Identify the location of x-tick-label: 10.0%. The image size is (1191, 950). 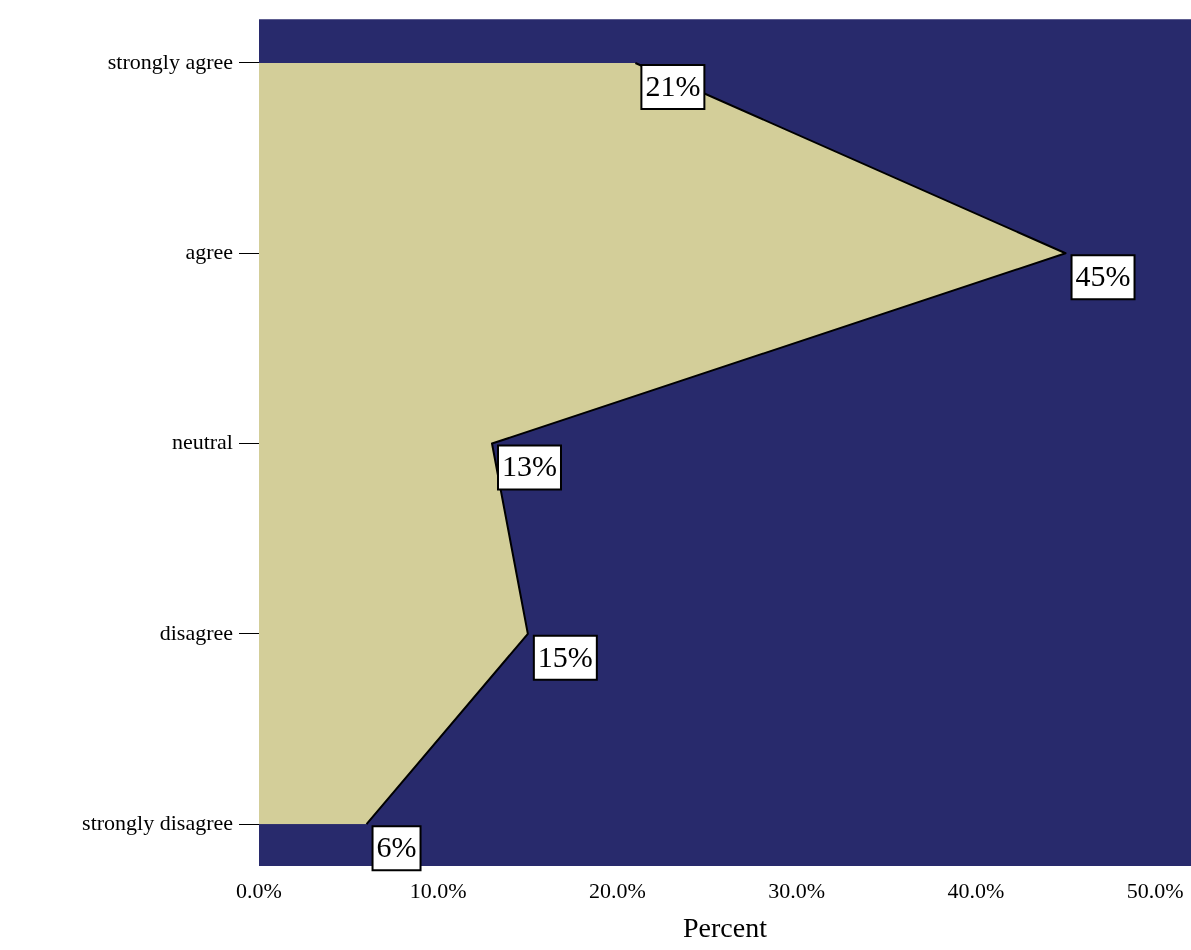
(438, 890).